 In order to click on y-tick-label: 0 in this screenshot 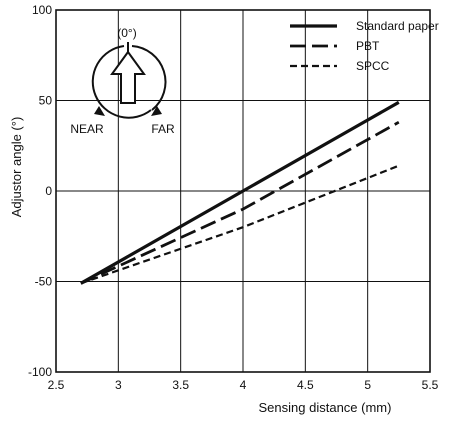, I will do `click(48, 191)`.